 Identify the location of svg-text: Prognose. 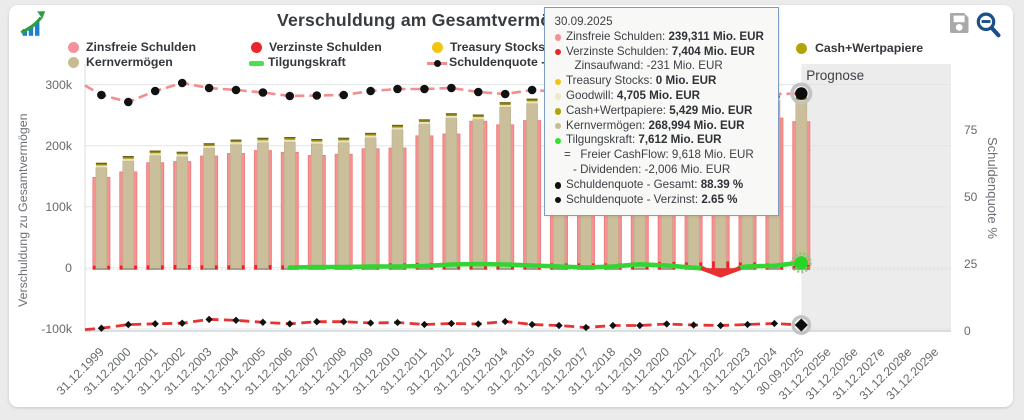
(835, 75).